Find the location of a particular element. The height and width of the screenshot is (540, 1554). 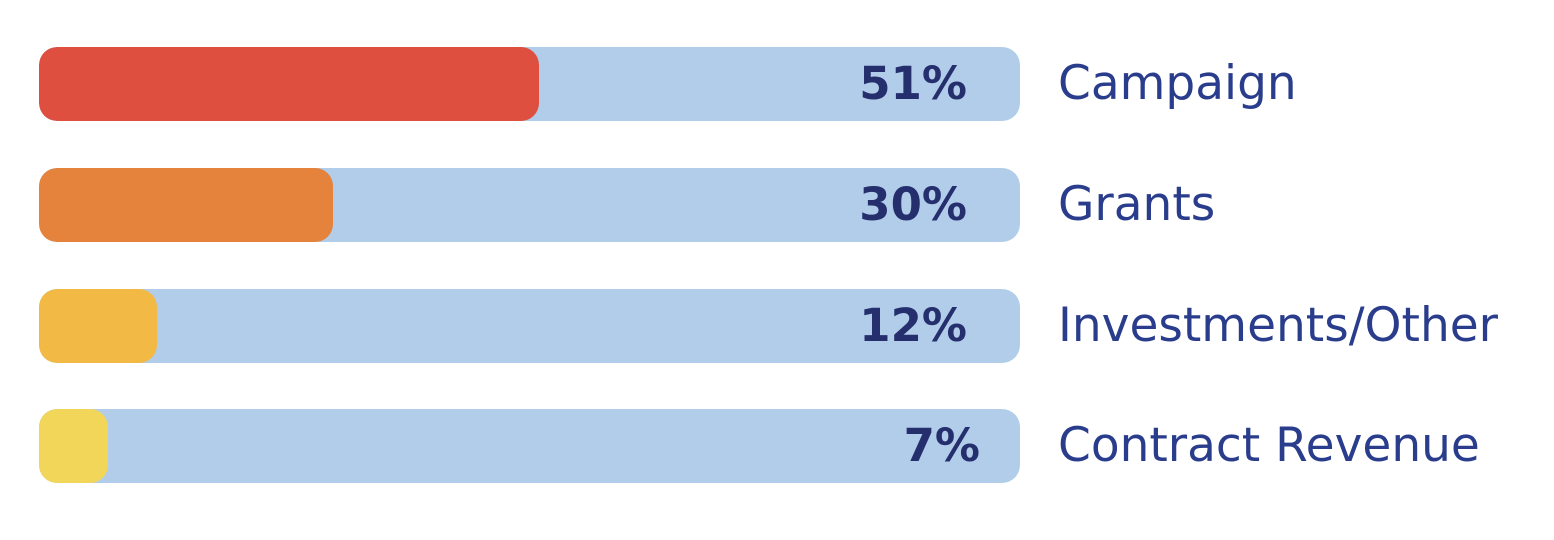

data-label: 7% is located at coordinates (941, 445).